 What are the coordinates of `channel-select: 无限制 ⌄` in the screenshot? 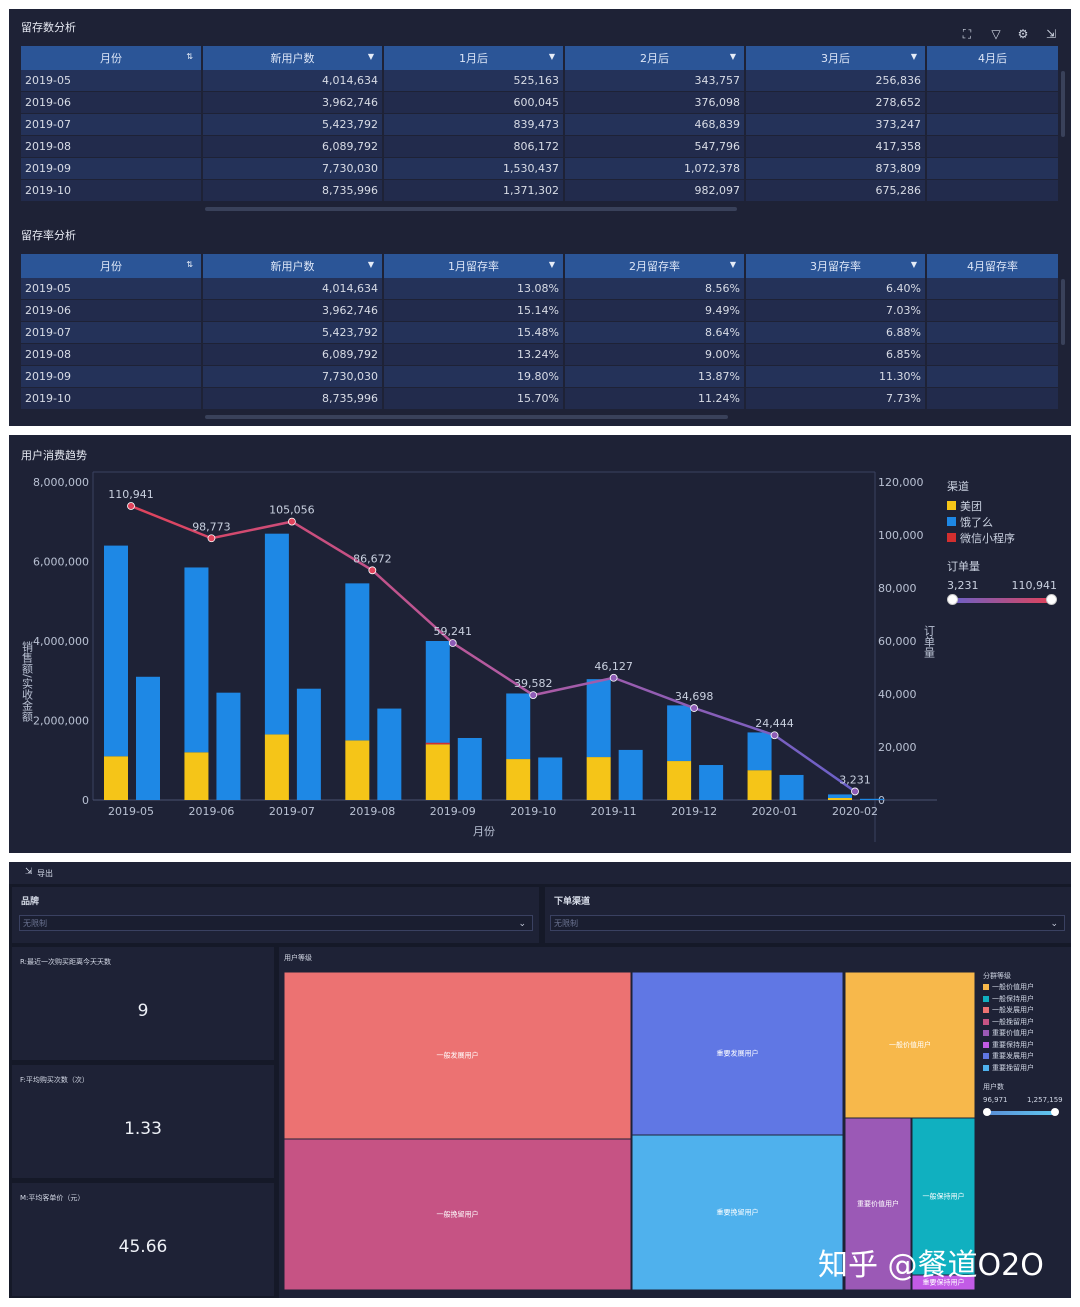 It's located at (807, 923).